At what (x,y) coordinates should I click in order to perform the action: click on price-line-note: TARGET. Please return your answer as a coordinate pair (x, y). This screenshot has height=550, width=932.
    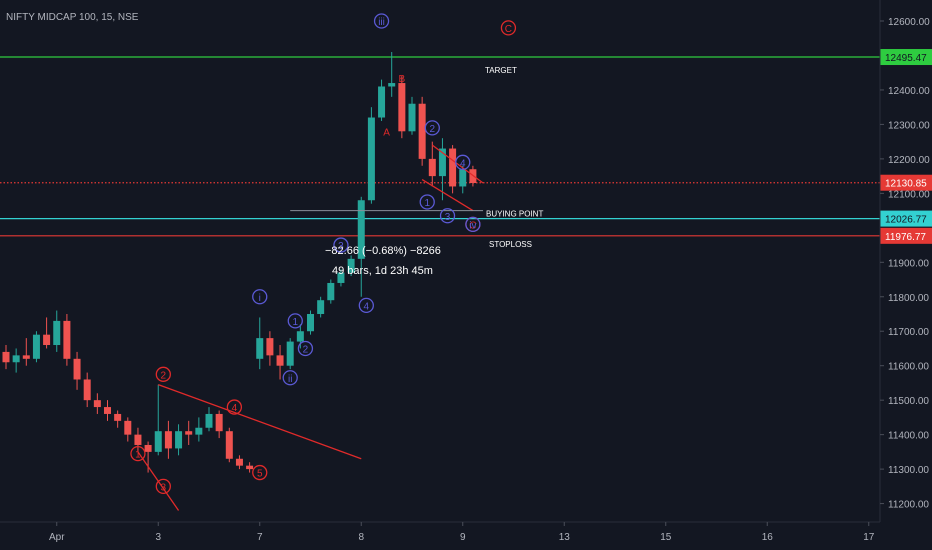
    Looking at the image, I should click on (501, 70).